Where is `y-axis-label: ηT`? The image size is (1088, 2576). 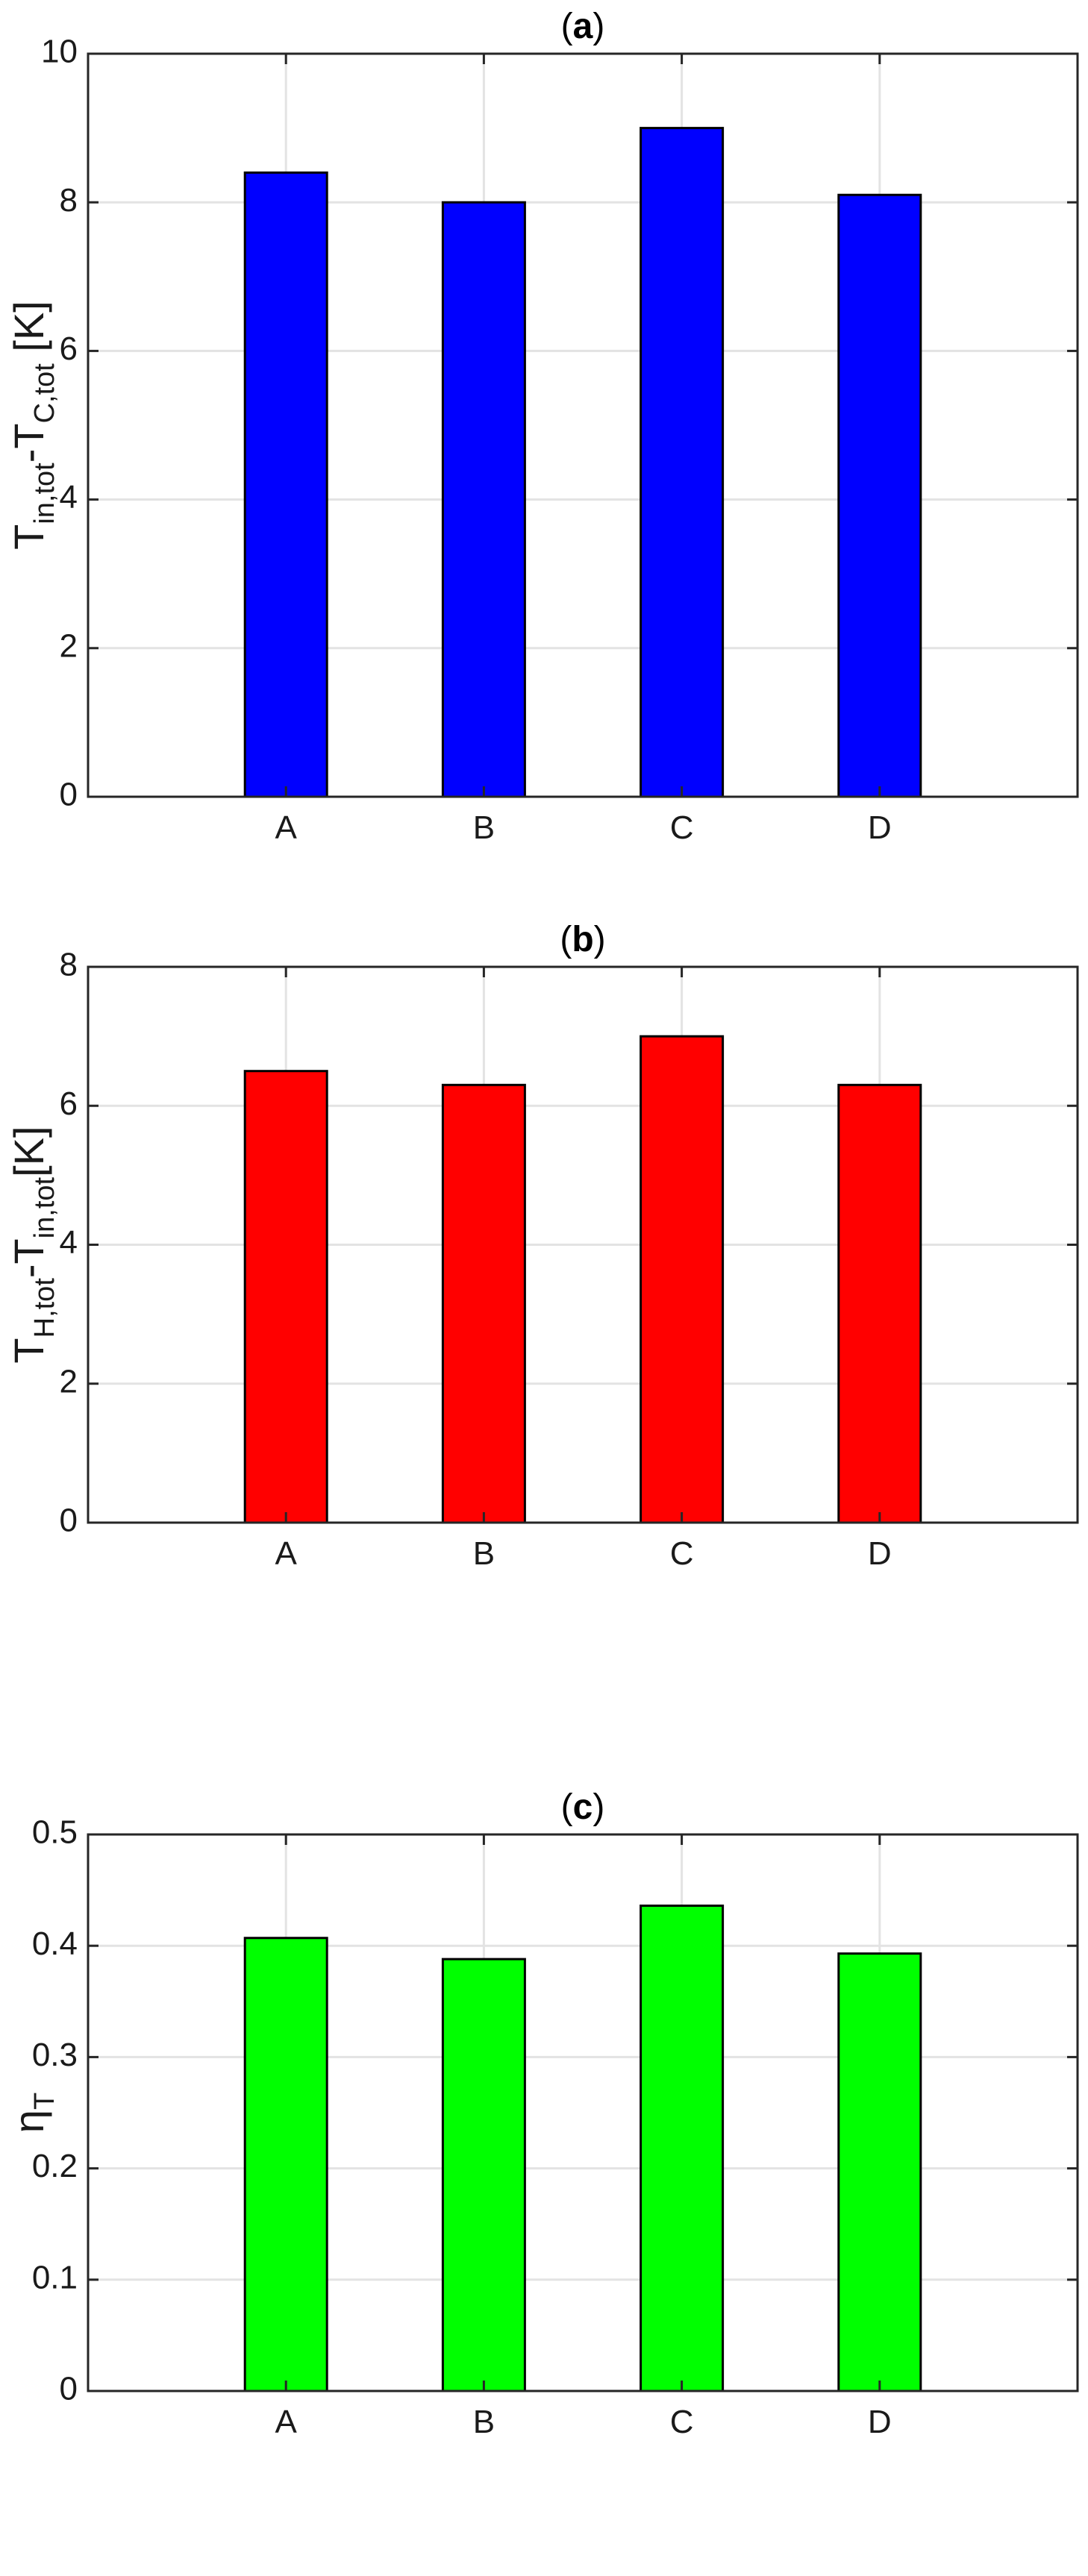
y-axis-label: ηT is located at coordinates (32, 2113).